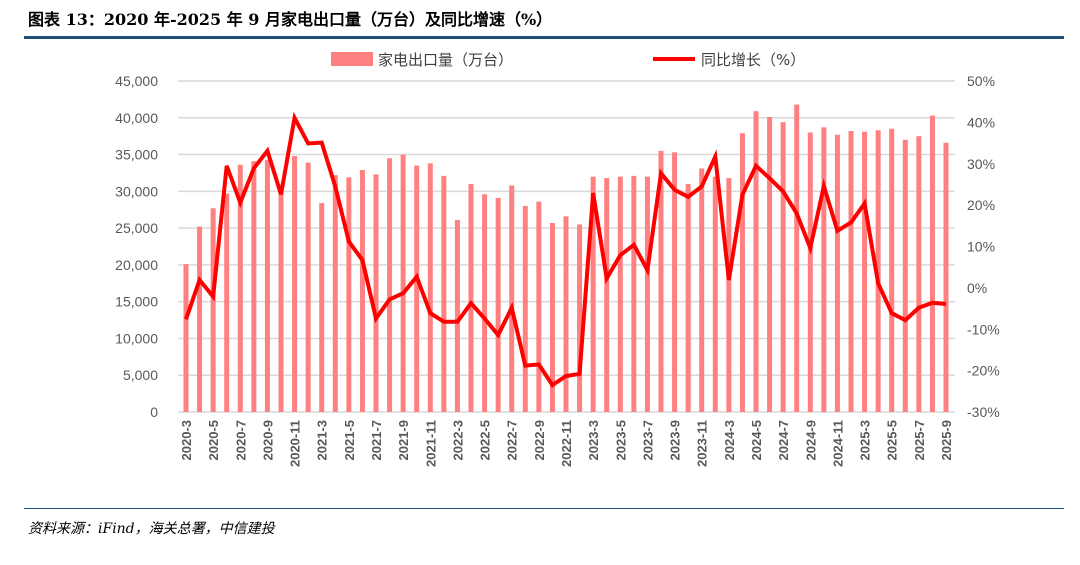 This screenshot has height=565, width=1080. Describe the element at coordinates (675, 440) in the screenshot. I see `x-tick-label: 2023-9` at that location.